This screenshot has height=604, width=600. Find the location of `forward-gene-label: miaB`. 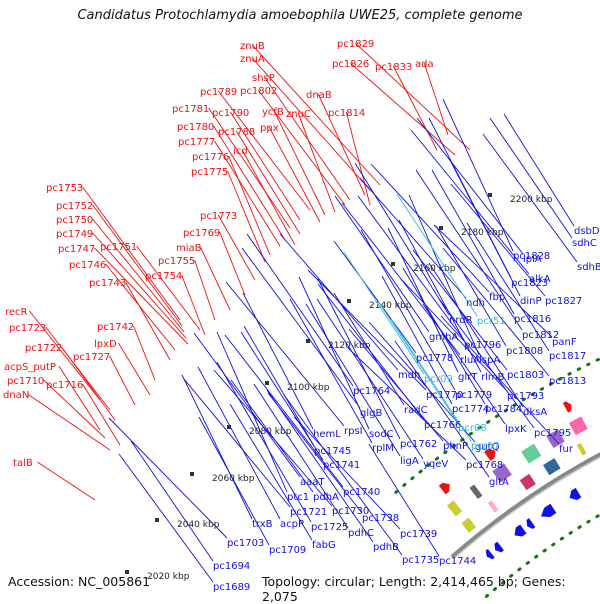

forward-gene-label: miaB is located at coordinates (189, 248).